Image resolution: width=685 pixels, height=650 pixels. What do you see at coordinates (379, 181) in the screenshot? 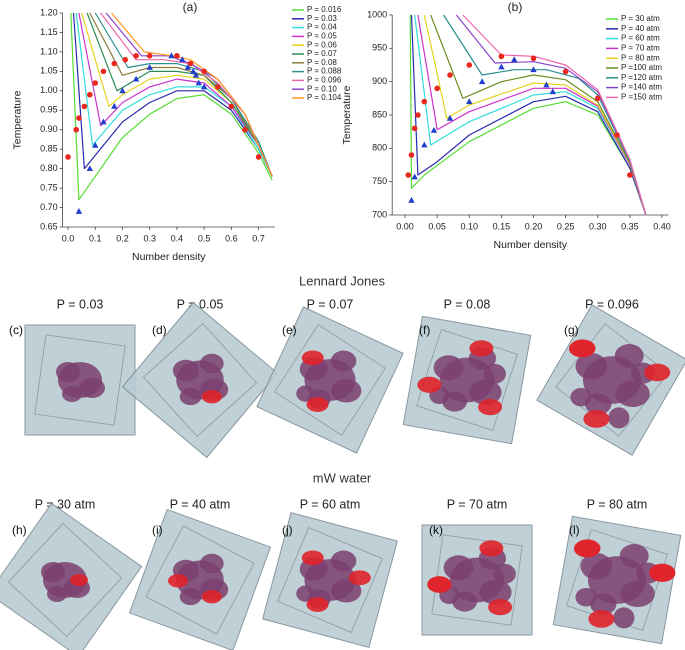
I see `y-tick-label: 750` at bounding box center [379, 181].